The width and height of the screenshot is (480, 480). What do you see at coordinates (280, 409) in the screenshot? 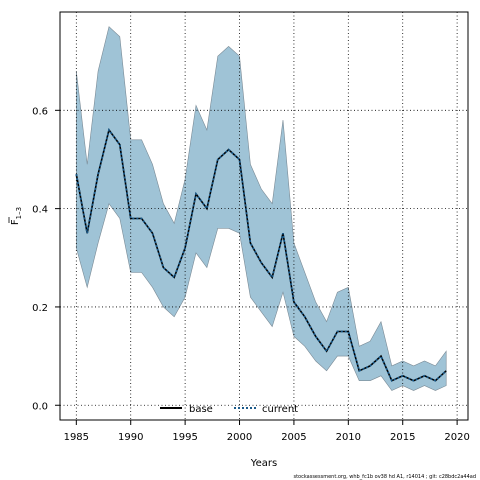
I see `legend-current-label: current` at bounding box center [280, 409].